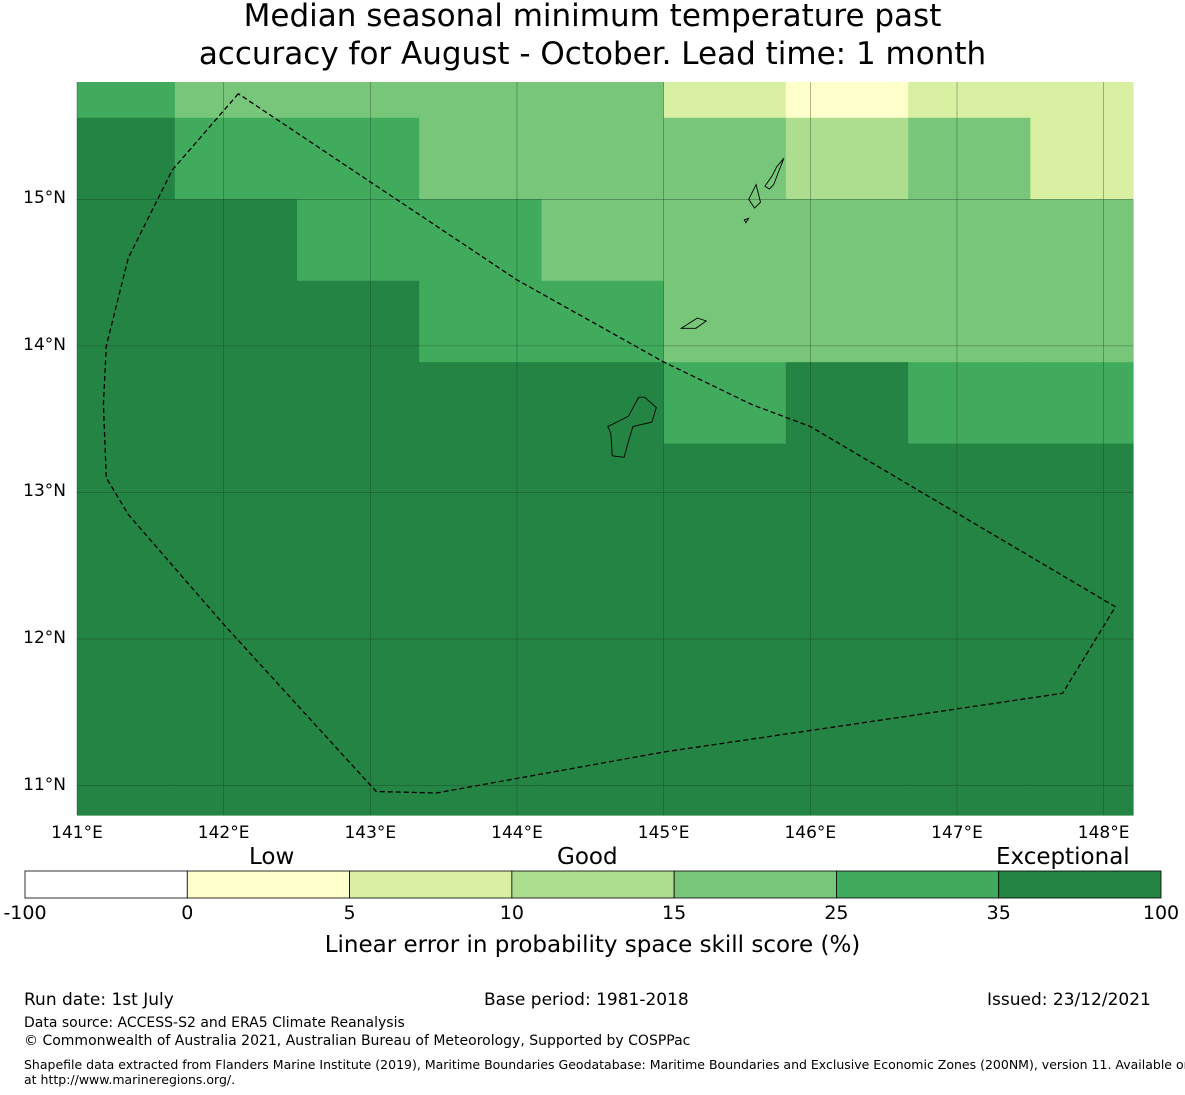 The width and height of the screenshot is (1185, 1095). Describe the element at coordinates (587, 857) in the screenshot. I see `legend-word-good: Good` at that location.